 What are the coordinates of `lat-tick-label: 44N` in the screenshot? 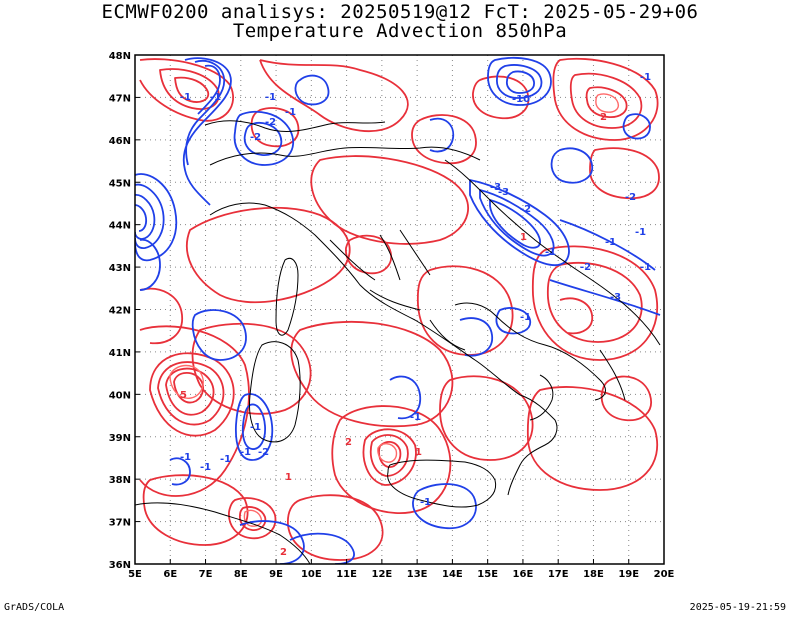 It's located at (120, 226).